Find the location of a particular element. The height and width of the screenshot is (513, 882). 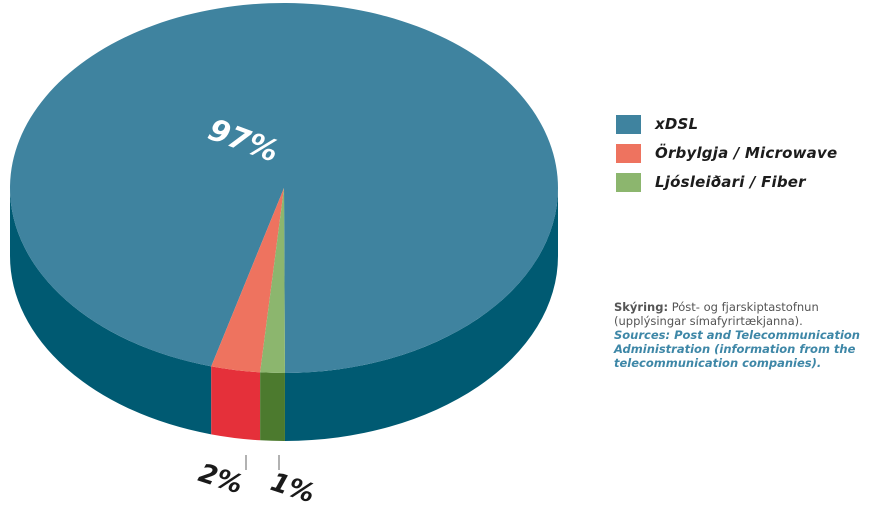

legend-item-xdsl: xDSL is located at coordinates (726, 124).